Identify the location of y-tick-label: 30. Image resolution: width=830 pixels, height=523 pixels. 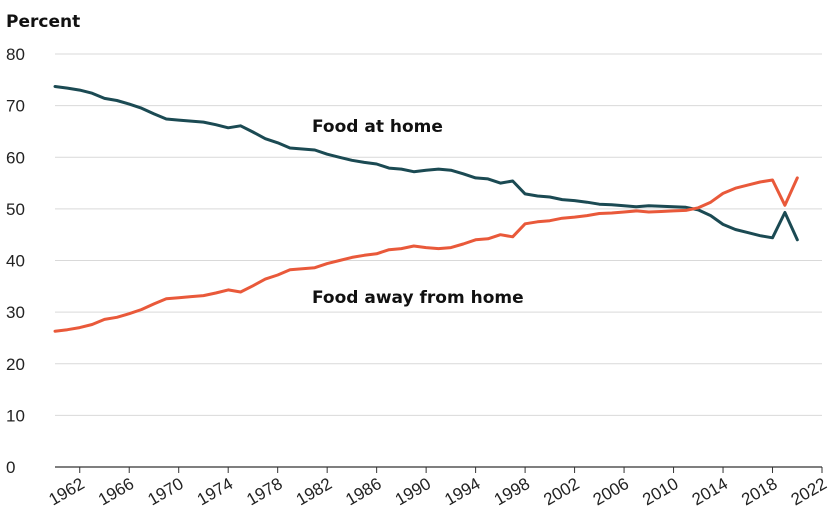
(15, 312).